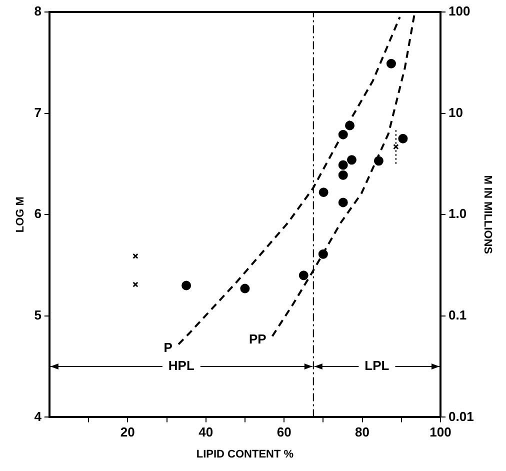 This screenshot has height=471, width=506. I want to click on x-tick-label: 80, so click(362, 432).